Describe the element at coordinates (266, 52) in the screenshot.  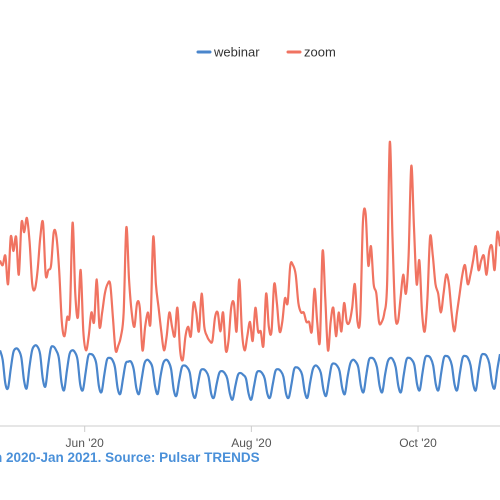
I see `legend: webinar zoom` at that location.